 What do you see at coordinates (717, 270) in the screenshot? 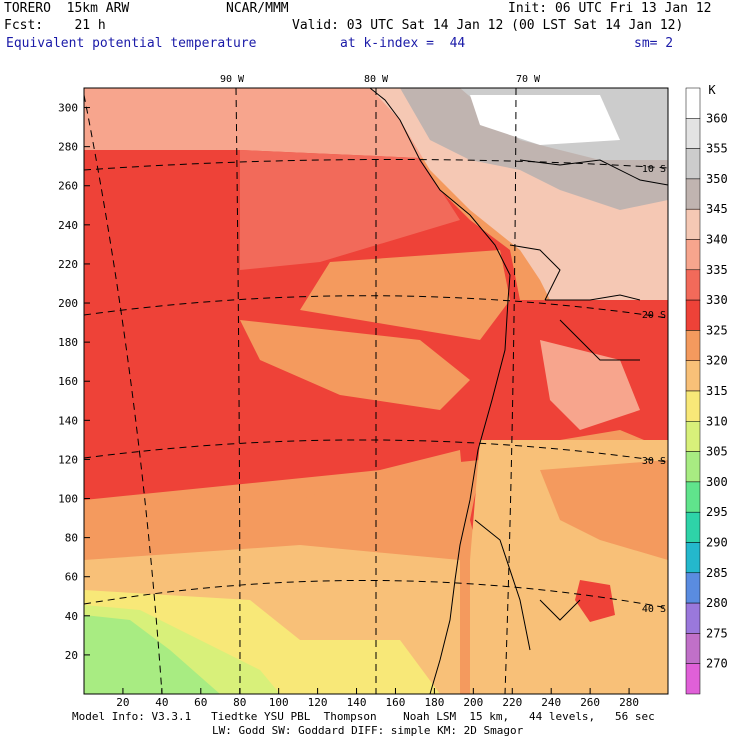
I see `colorbar-level-label: 335` at bounding box center [717, 270].